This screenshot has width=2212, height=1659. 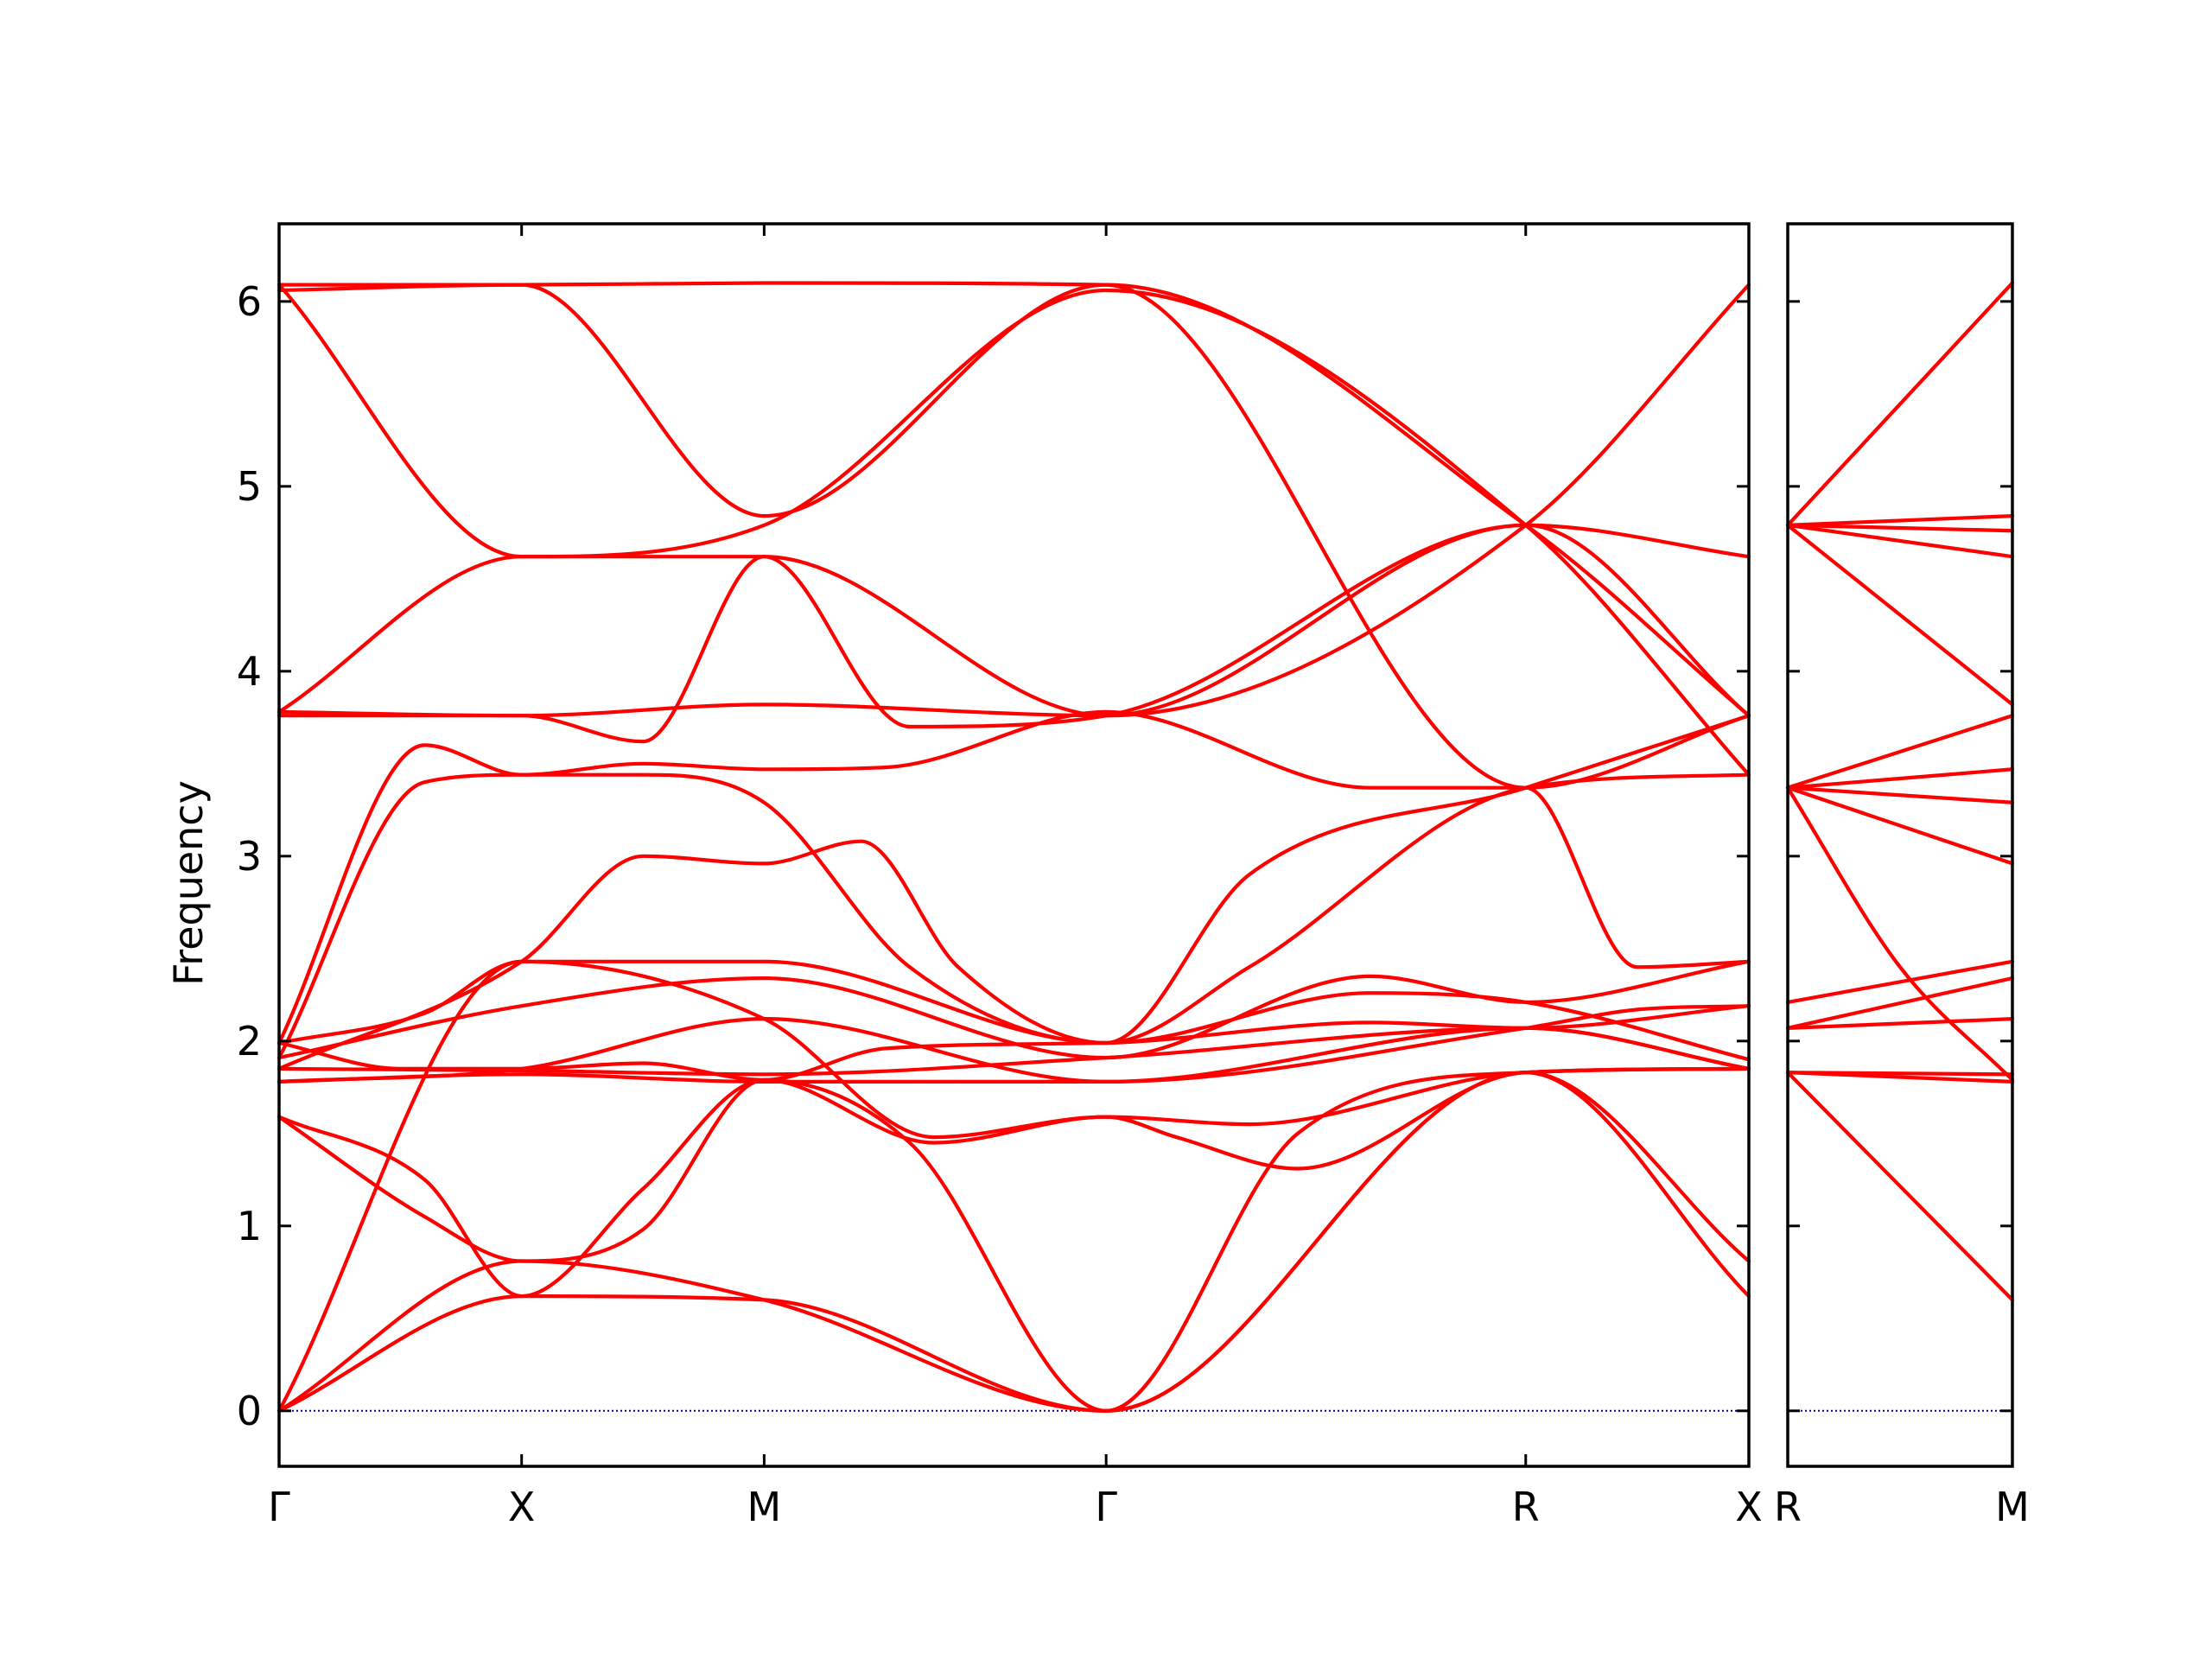 What do you see at coordinates (249, 856) in the screenshot?
I see `y-tick-label: 3` at bounding box center [249, 856].